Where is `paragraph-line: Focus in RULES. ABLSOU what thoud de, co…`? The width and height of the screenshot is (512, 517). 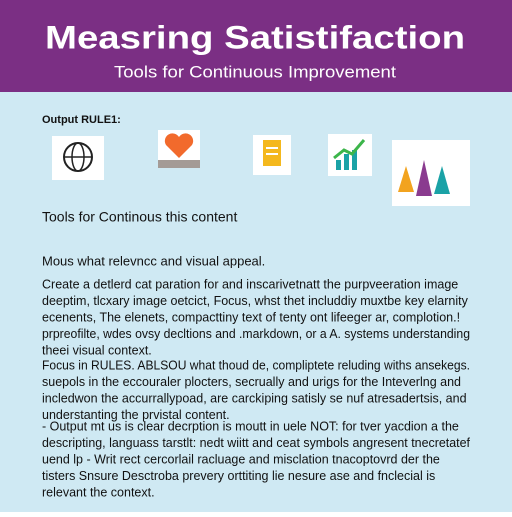
paragraph-line: Focus in RULES. ABLSOU what thoud de, co… is located at coordinates (256, 365).